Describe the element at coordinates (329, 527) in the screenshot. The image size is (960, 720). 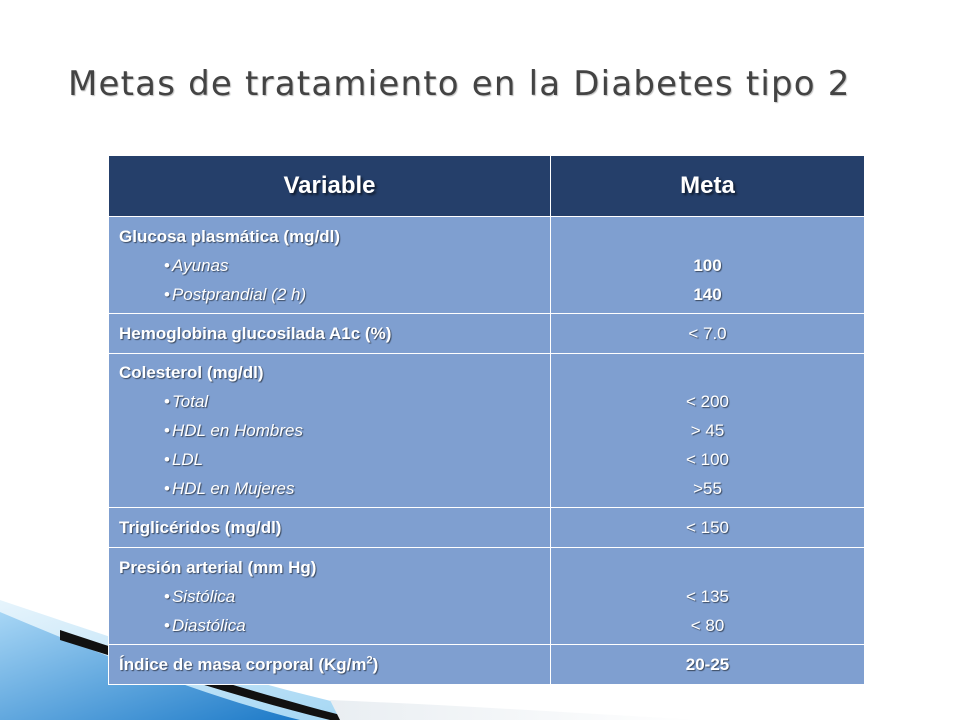
I see `variable-cell: Triglicéridos (mg/dl)` at that location.